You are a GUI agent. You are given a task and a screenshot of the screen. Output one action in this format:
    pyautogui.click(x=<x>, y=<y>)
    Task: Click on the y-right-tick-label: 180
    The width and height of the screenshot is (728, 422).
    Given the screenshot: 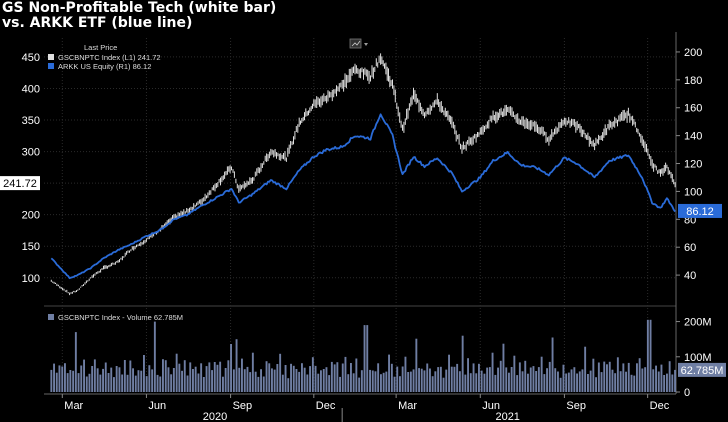 What is the action you would take?
    pyautogui.click(x=693, y=81)
    